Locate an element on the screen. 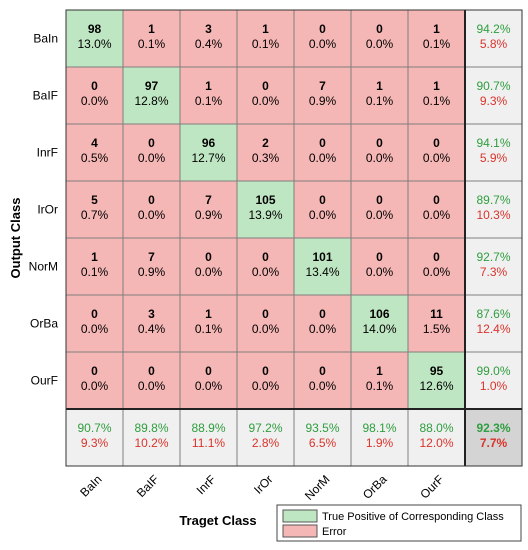 The height and width of the screenshot is (550, 528). col-summary-correct-label: 88.9% is located at coordinates (208, 428).